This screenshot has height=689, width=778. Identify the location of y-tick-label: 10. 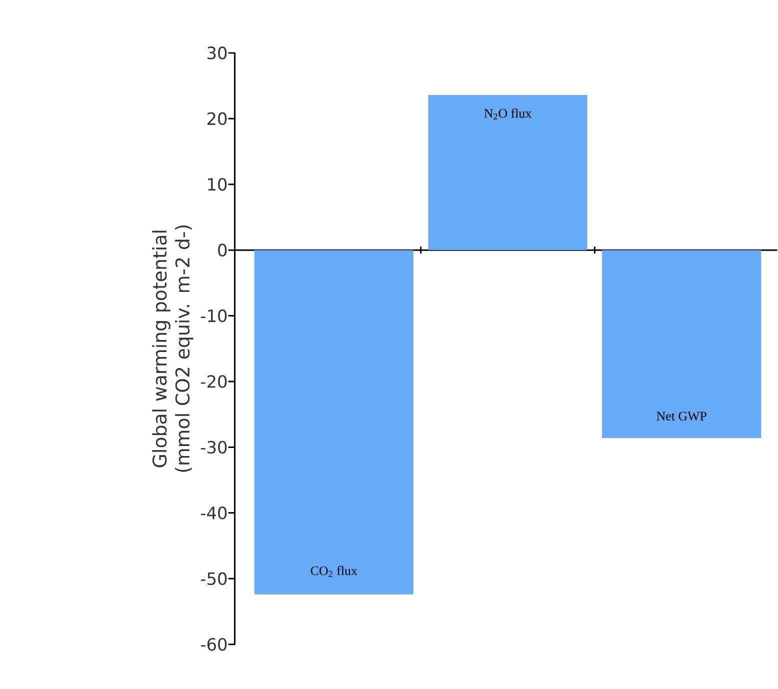
(217, 184).